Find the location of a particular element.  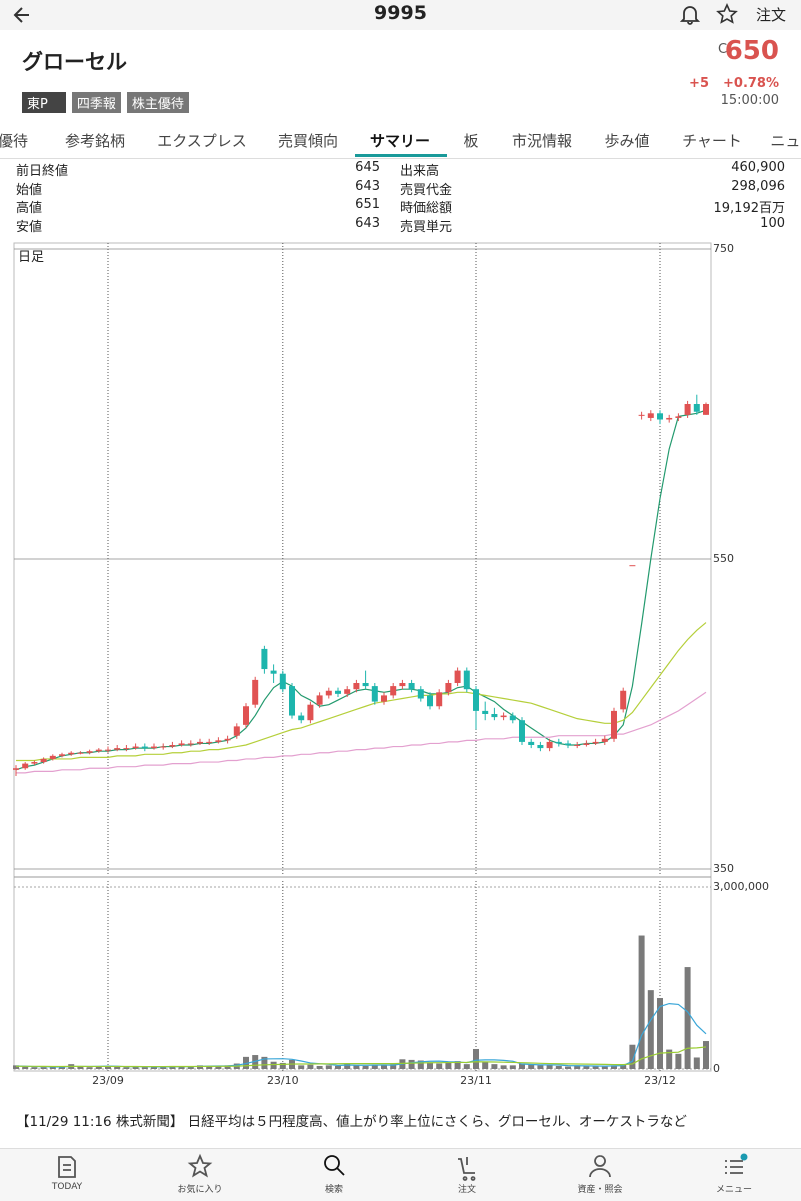

quote-label: 出来高 is located at coordinates (420, 171).